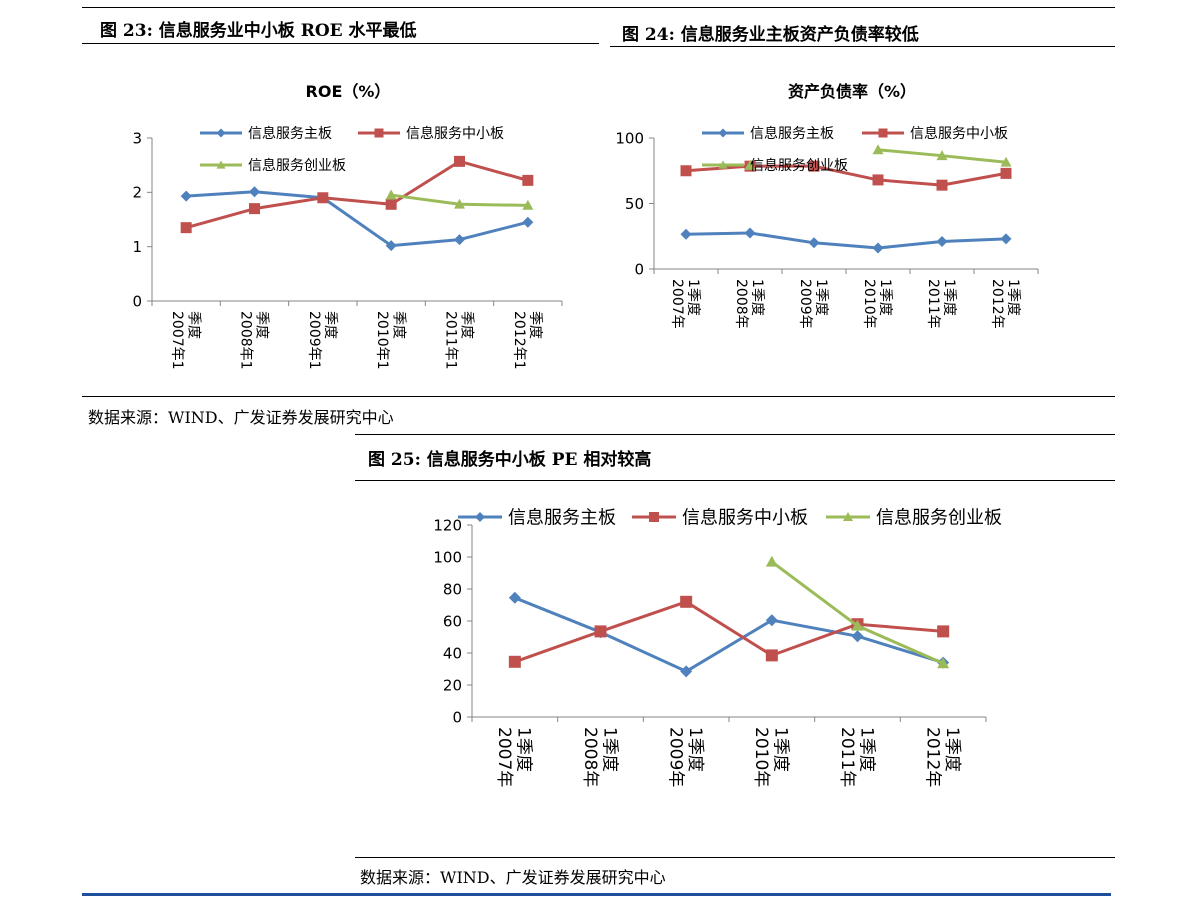  Describe the element at coordinates (241, 417) in the screenshot. I see `top-source-note: 数据来源：WIND、广发证券发展研究中心` at that location.